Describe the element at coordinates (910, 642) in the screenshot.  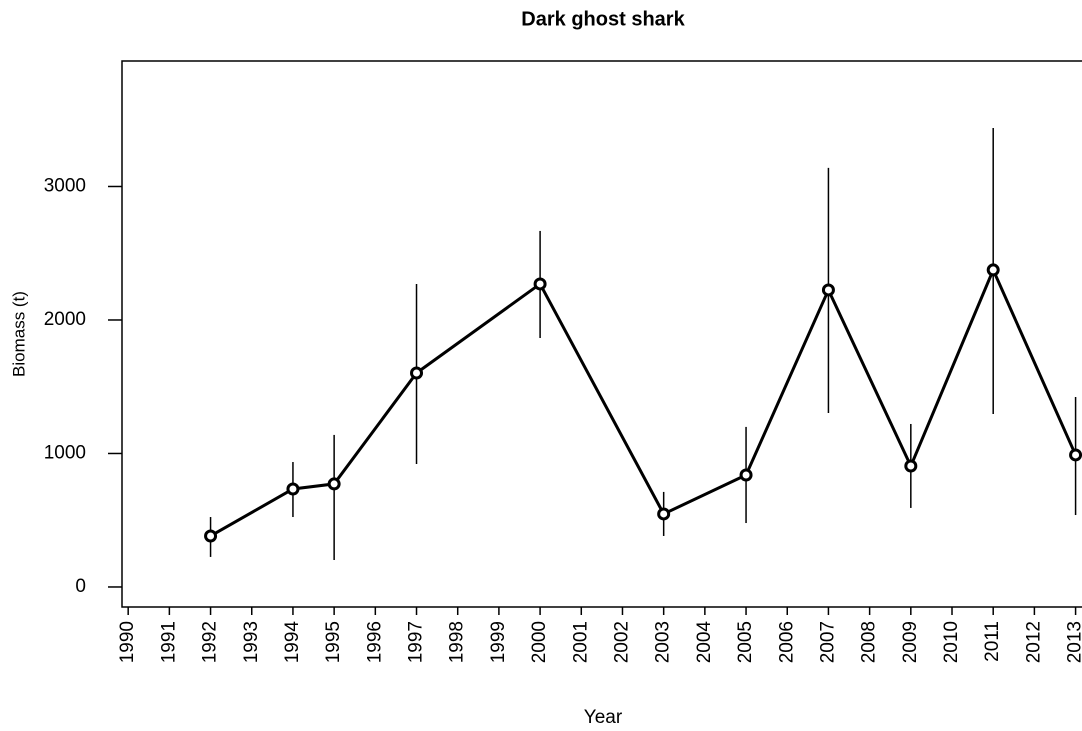
I see `x-tick-label: 2009` at that location.